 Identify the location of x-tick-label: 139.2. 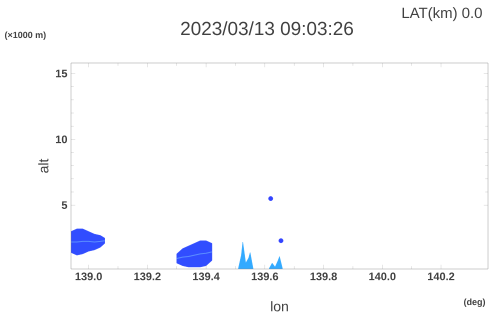
(147, 276).